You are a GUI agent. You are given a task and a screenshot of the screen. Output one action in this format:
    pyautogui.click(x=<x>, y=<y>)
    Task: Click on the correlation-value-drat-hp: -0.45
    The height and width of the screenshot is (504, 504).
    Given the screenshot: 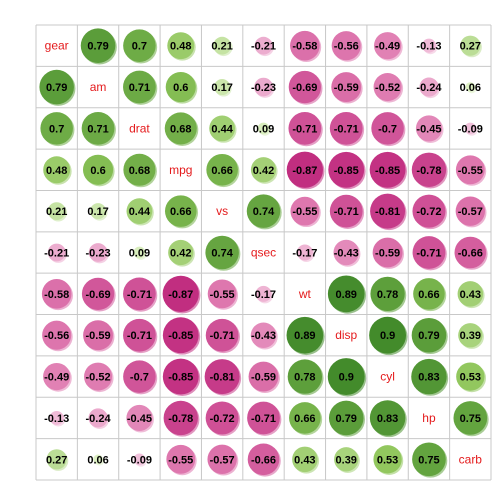 What is the action you would take?
    pyautogui.click(x=428, y=129)
    